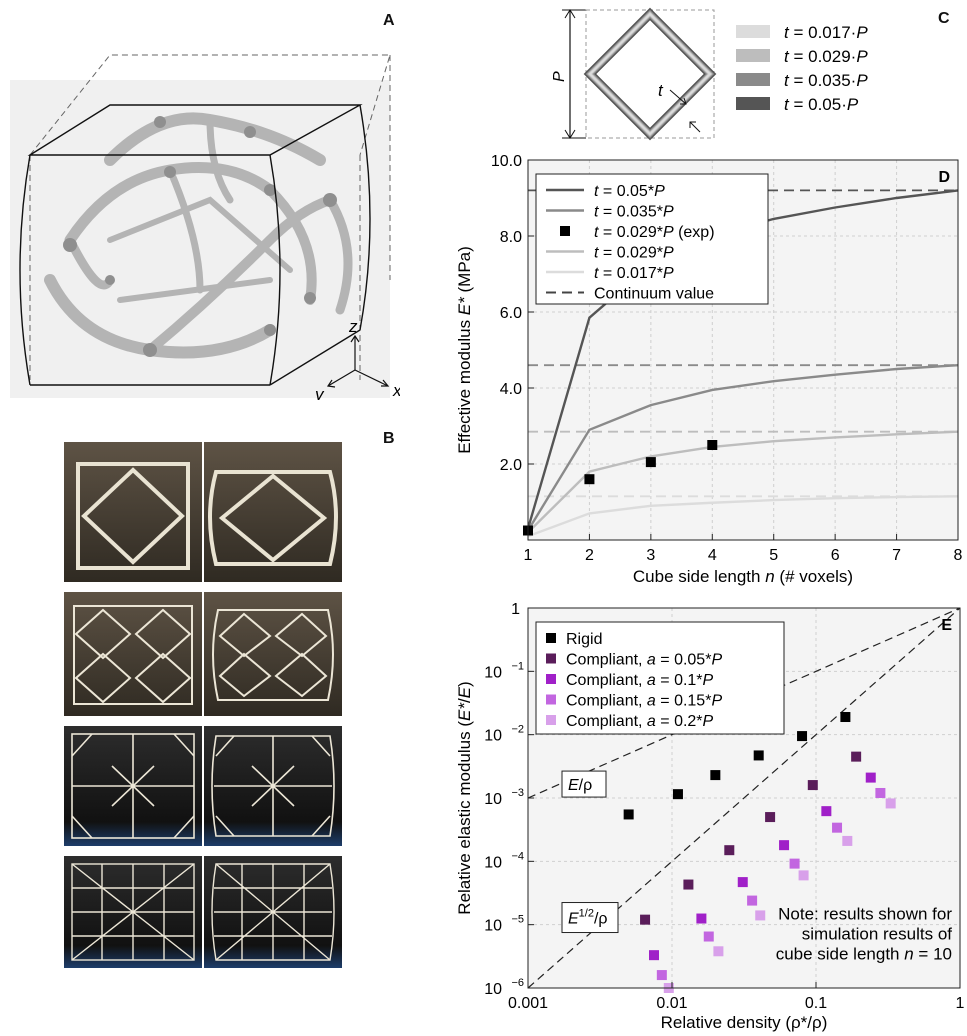  I want to click on photo-n6-deformed, so click(273, 786).